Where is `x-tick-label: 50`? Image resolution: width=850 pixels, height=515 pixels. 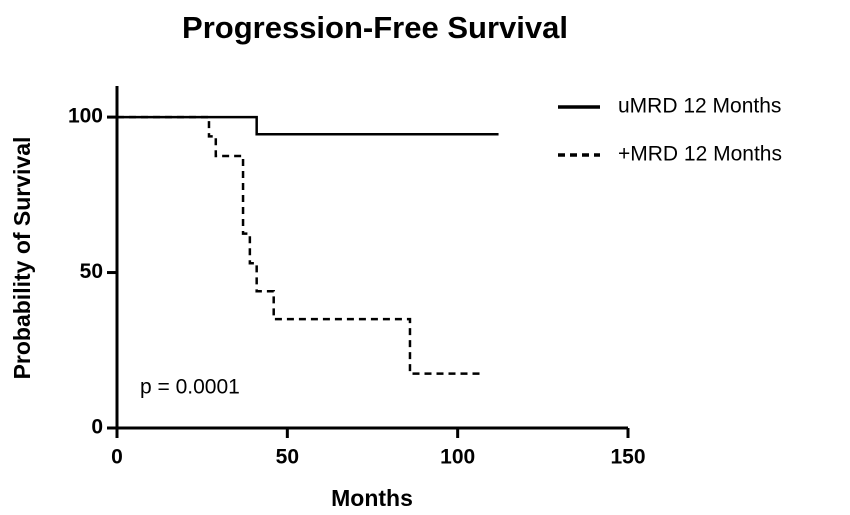
x-tick-label: 50 is located at coordinates (287, 457).